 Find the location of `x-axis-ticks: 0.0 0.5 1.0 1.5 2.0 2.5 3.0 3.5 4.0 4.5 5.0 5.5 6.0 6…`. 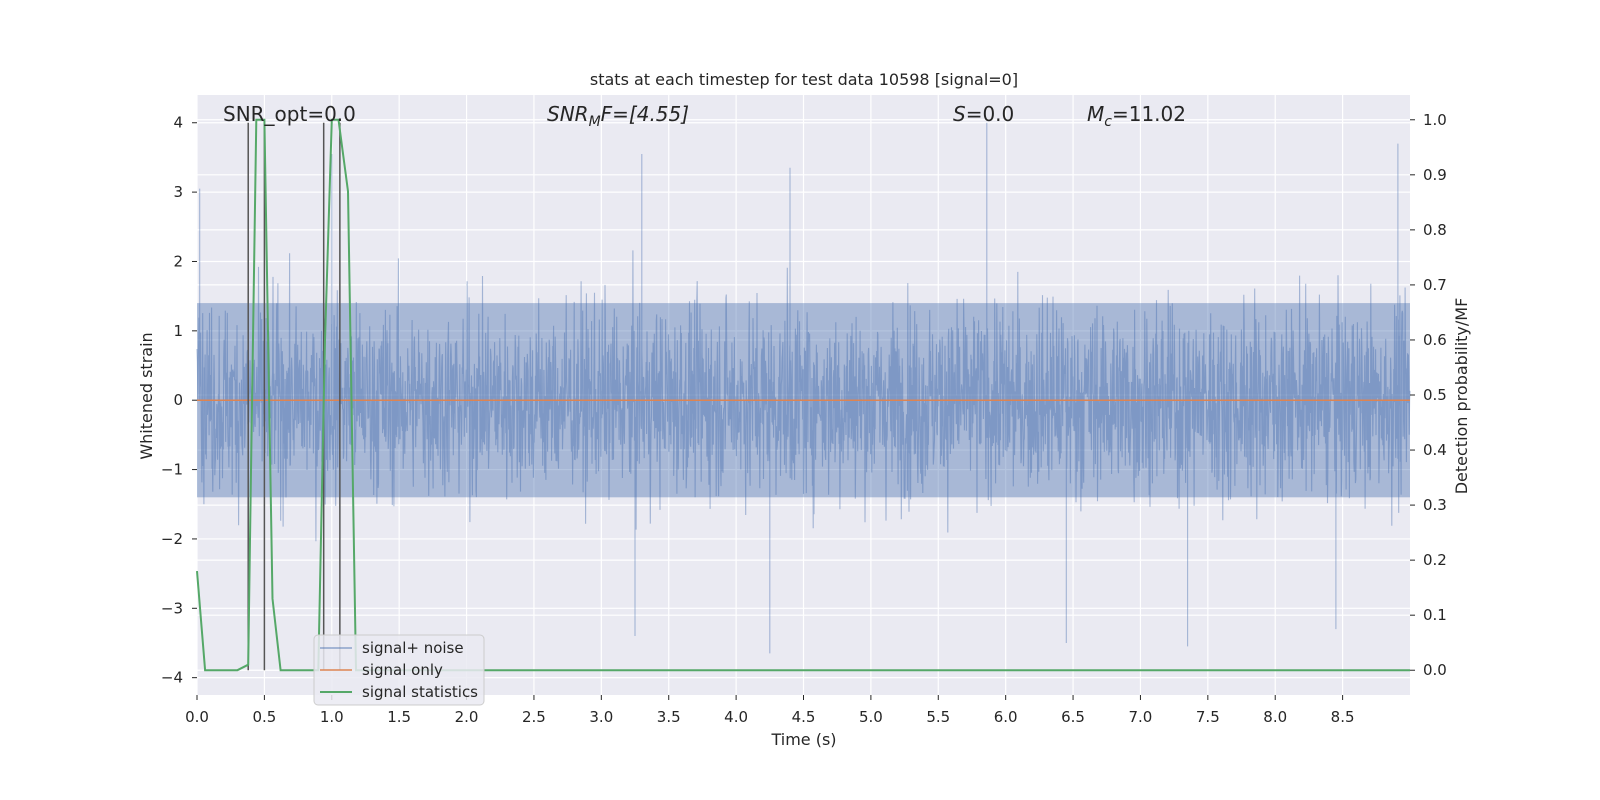

x-axis-ticks: 0.0 0.5 1.0 1.5 2.0 2.5 3.0 3.5 4.0 4.5 5.0 5.5 6.0 6… is located at coordinates (770, 710).